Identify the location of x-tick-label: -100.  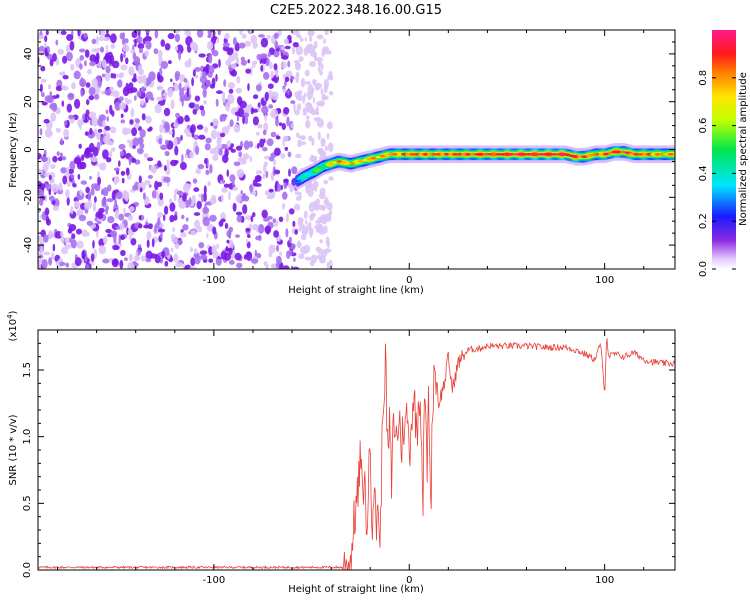
(214, 280).